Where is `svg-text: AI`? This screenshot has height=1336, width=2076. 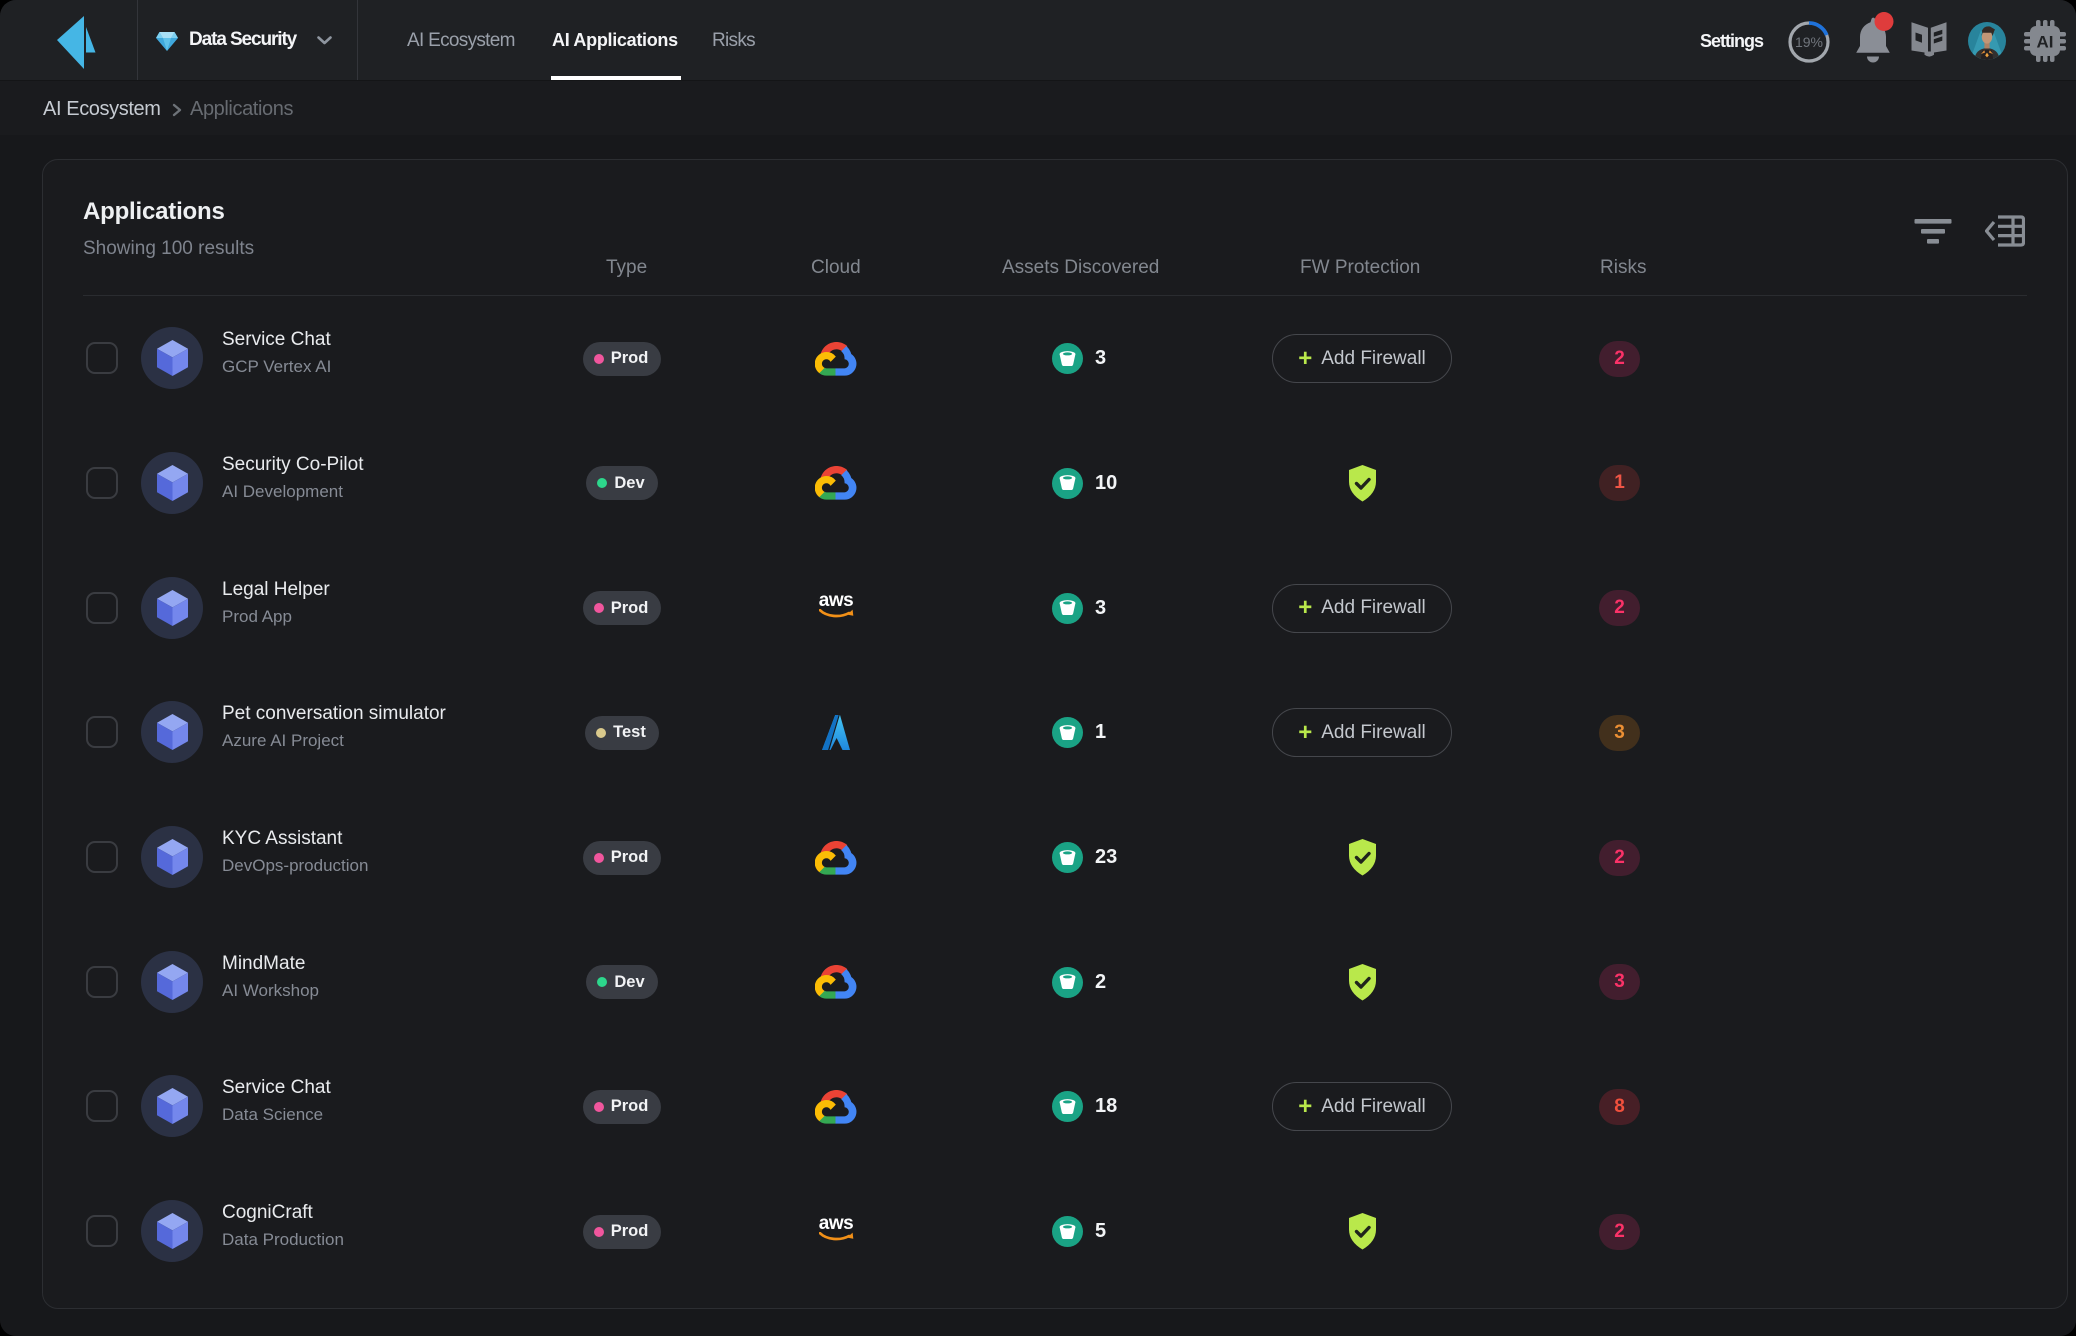 svg-text: AI is located at coordinates (2045, 42).